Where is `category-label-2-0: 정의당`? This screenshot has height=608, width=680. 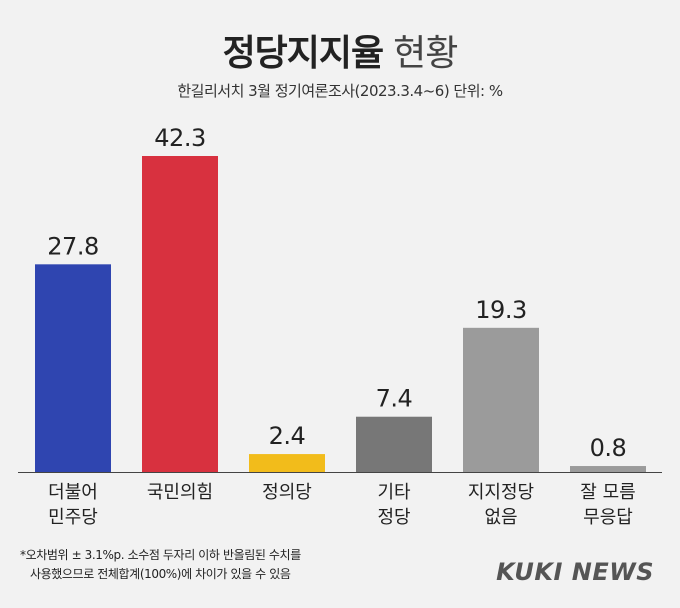
category-label-2-0: 정의당 is located at coordinates (287, 492).